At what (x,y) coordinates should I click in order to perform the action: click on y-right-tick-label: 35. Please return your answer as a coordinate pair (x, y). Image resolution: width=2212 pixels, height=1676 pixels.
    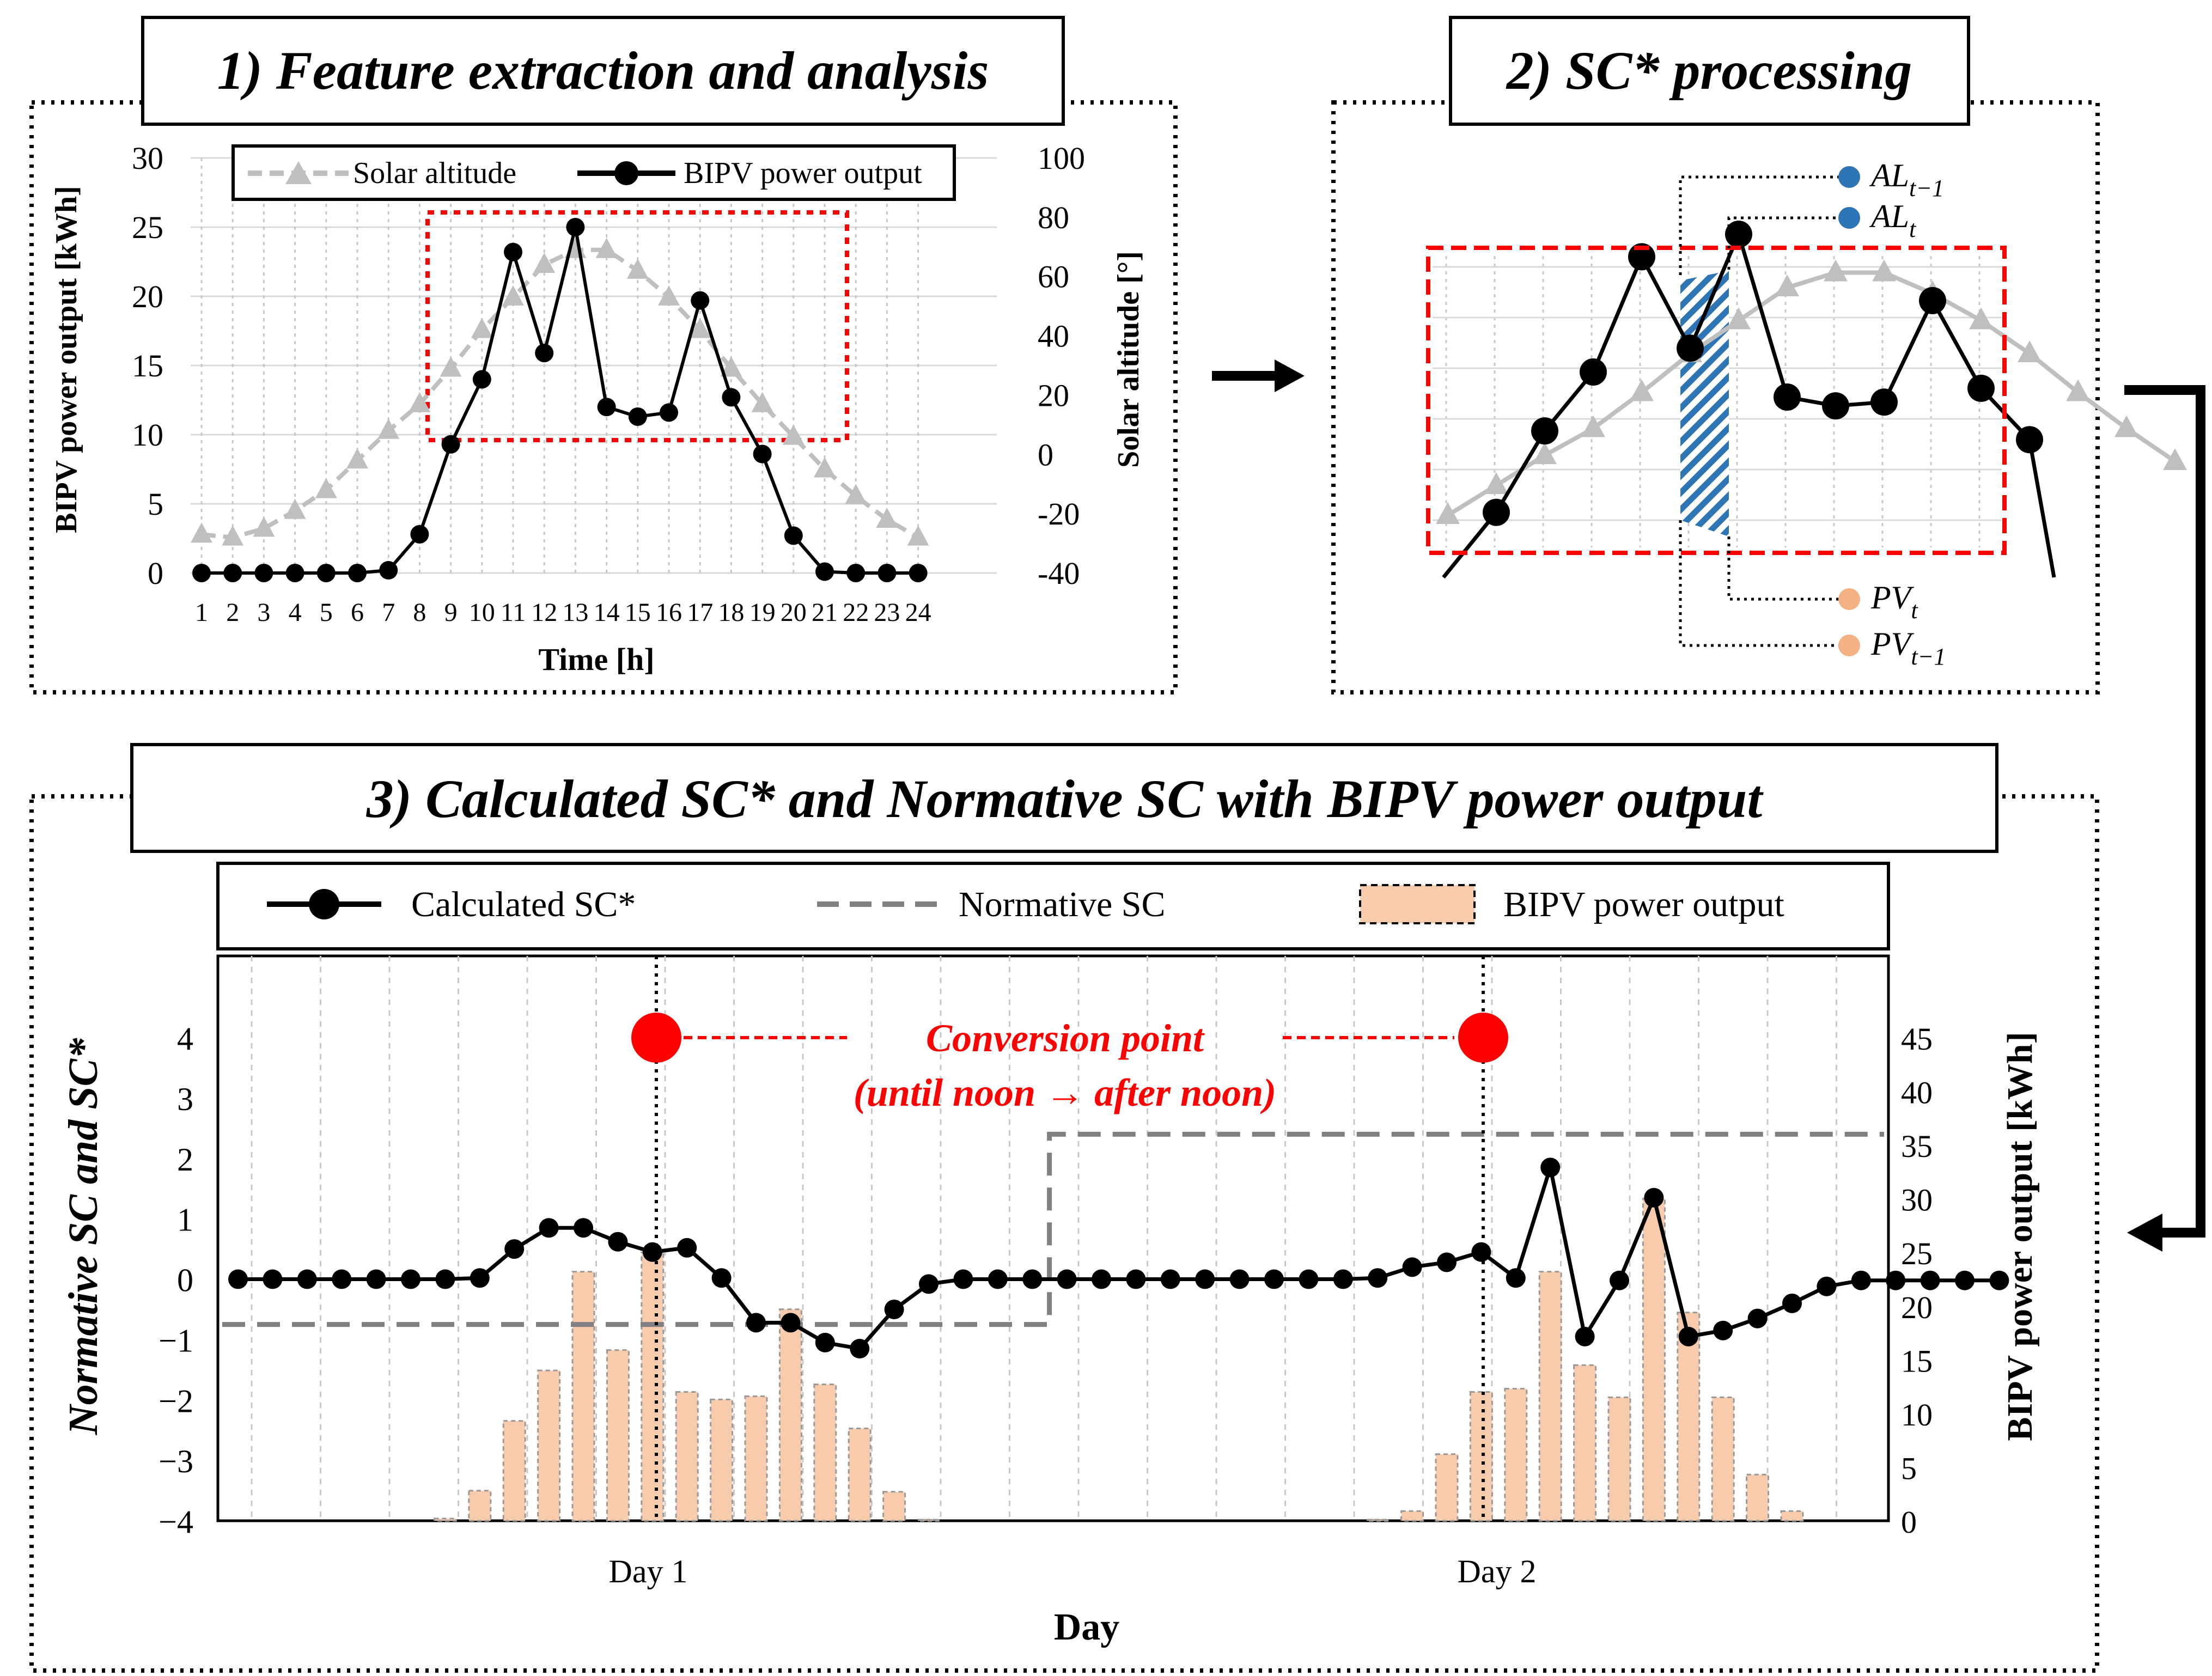
    Looking at the image, I should click on (1917, 1146).